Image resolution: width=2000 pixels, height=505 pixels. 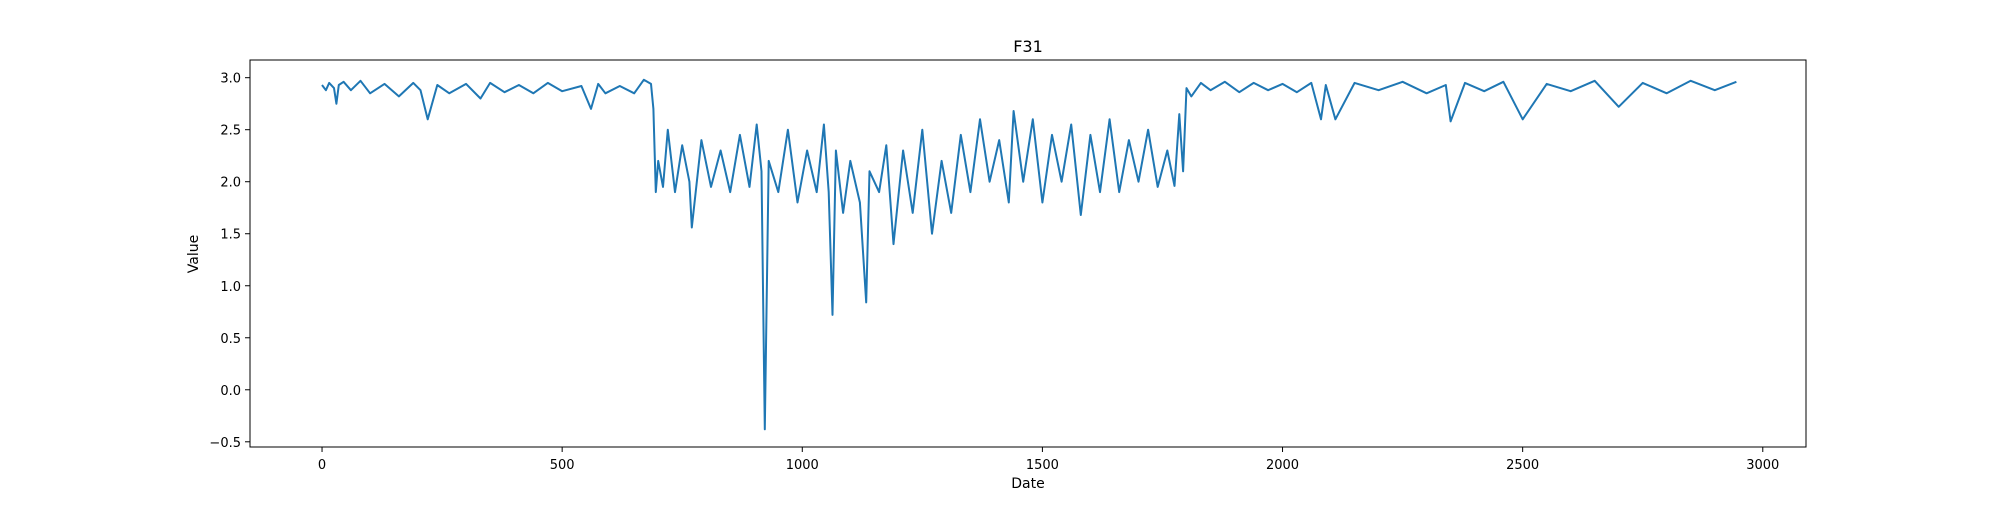 I want to click on x-tick-label: 0, so click(x=322, y=465).